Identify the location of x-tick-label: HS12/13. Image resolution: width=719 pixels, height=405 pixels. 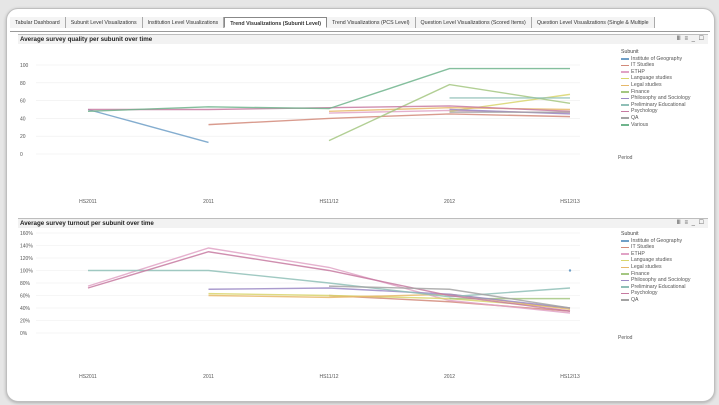
(570, 377).